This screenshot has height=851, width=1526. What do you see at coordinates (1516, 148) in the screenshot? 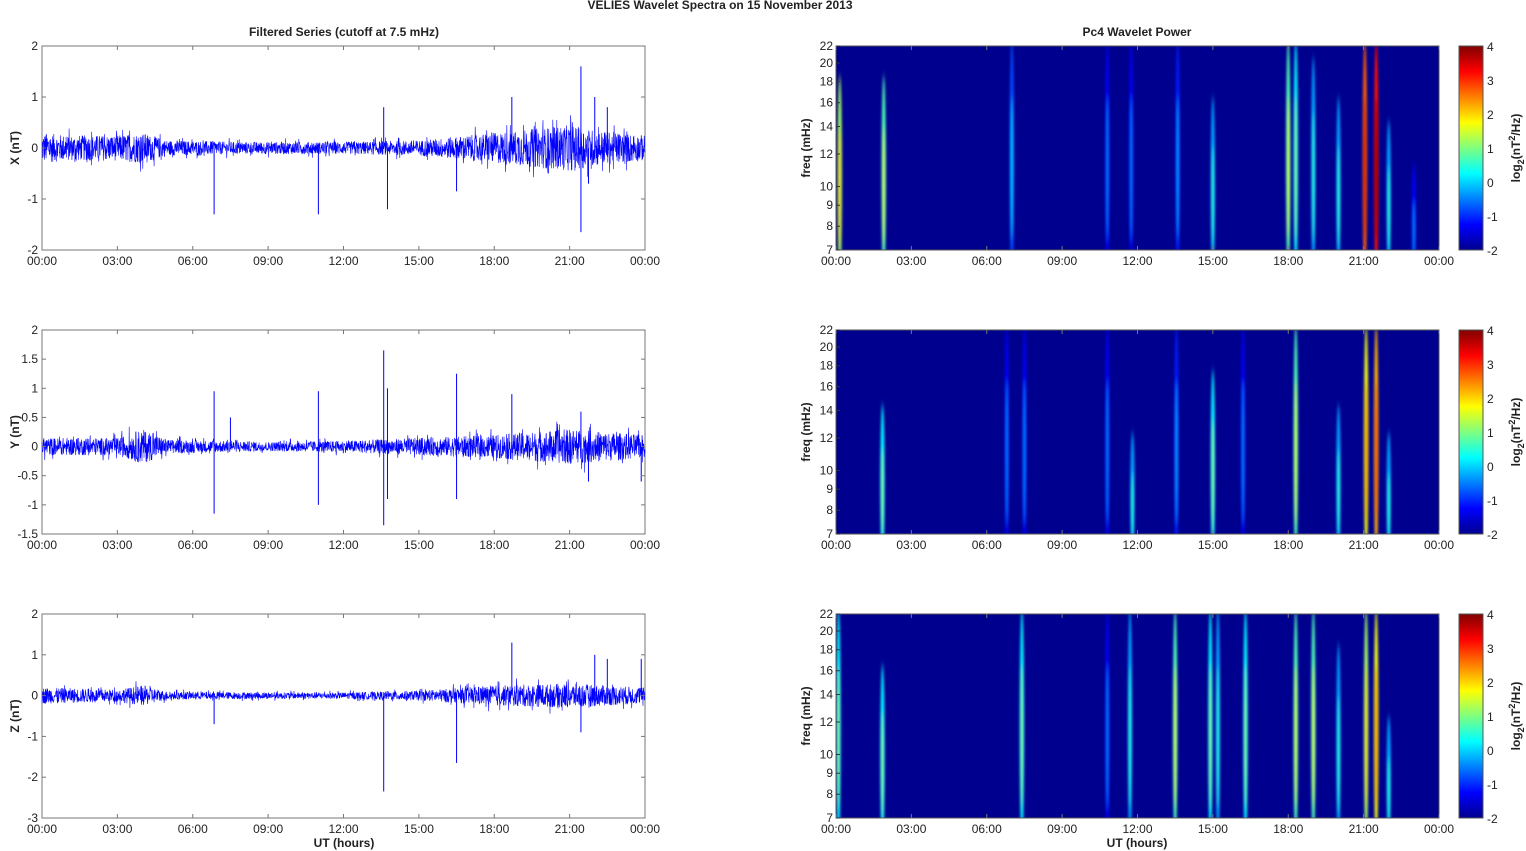
I see `colorbar-label: log2(nT2/Hz)` at bounding box center [1516, 148].